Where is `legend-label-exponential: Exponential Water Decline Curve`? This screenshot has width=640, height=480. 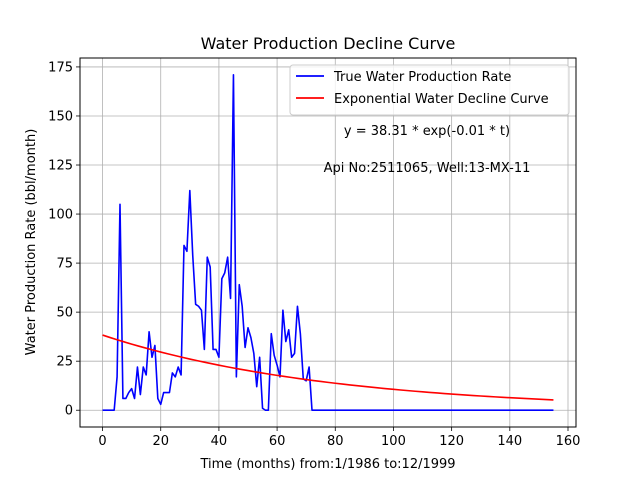 legend-label-exponential: Exponential Water Decline Curve is located at coordinates (441, 99).